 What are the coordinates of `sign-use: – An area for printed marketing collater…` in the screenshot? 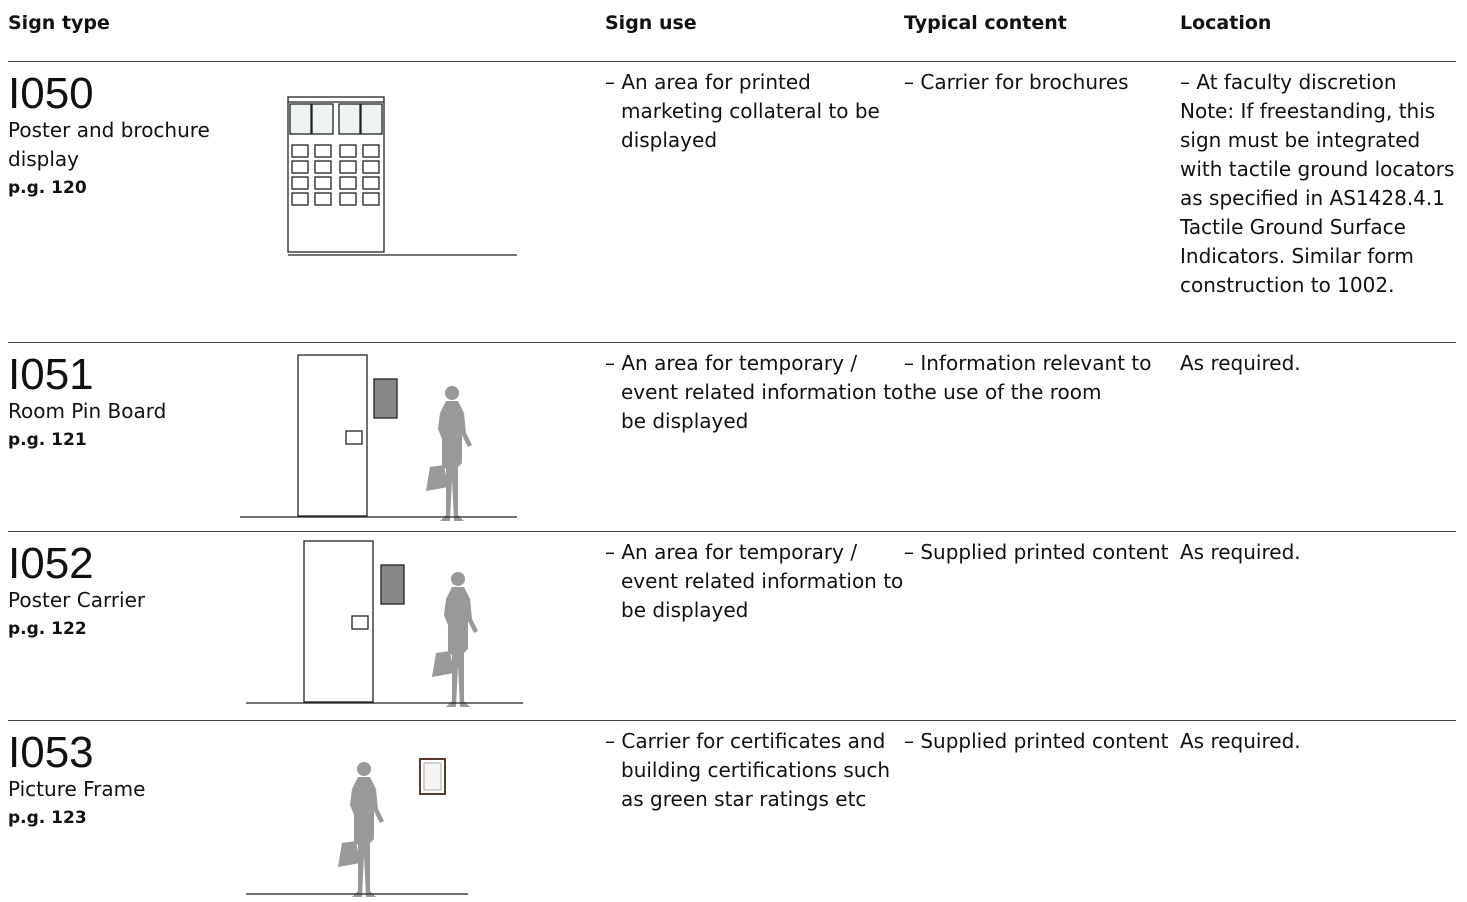 It's located at (742, 111).